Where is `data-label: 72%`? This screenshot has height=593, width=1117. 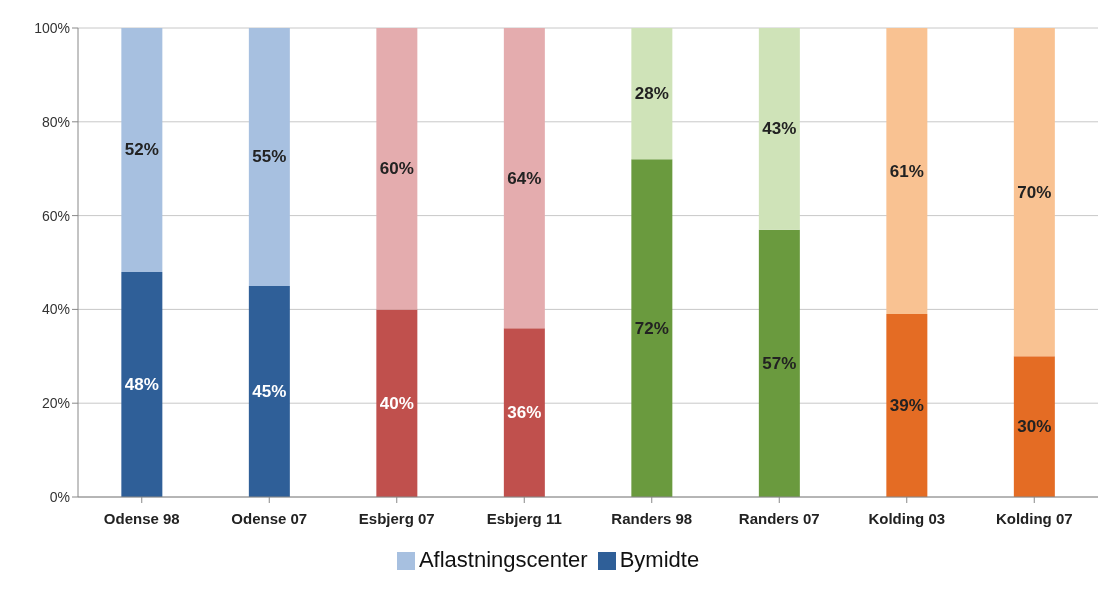
data-label: 72% is located at coordinates (651, 328).